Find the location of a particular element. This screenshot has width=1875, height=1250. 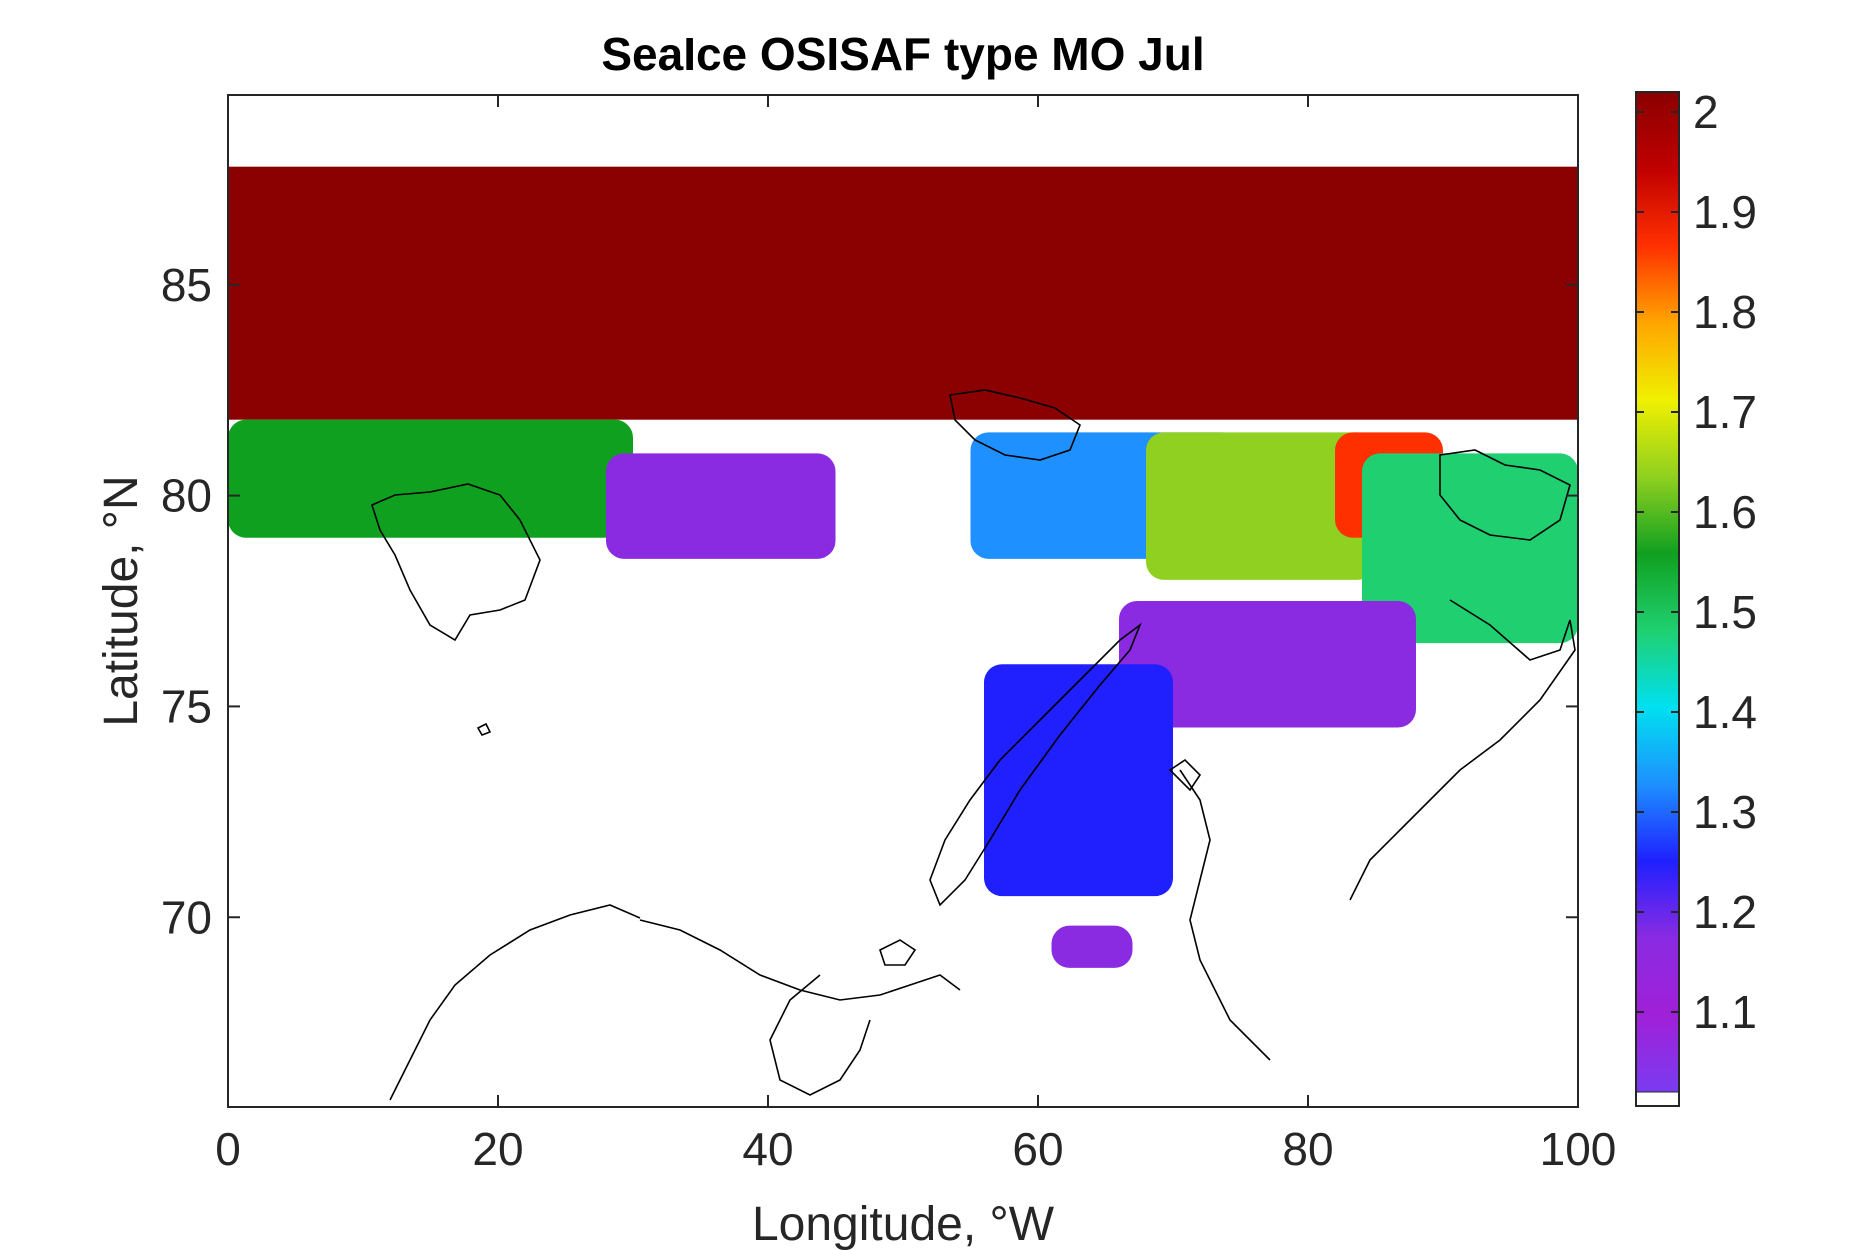

coastline-white-sea is located at coordinates (820, 1035).